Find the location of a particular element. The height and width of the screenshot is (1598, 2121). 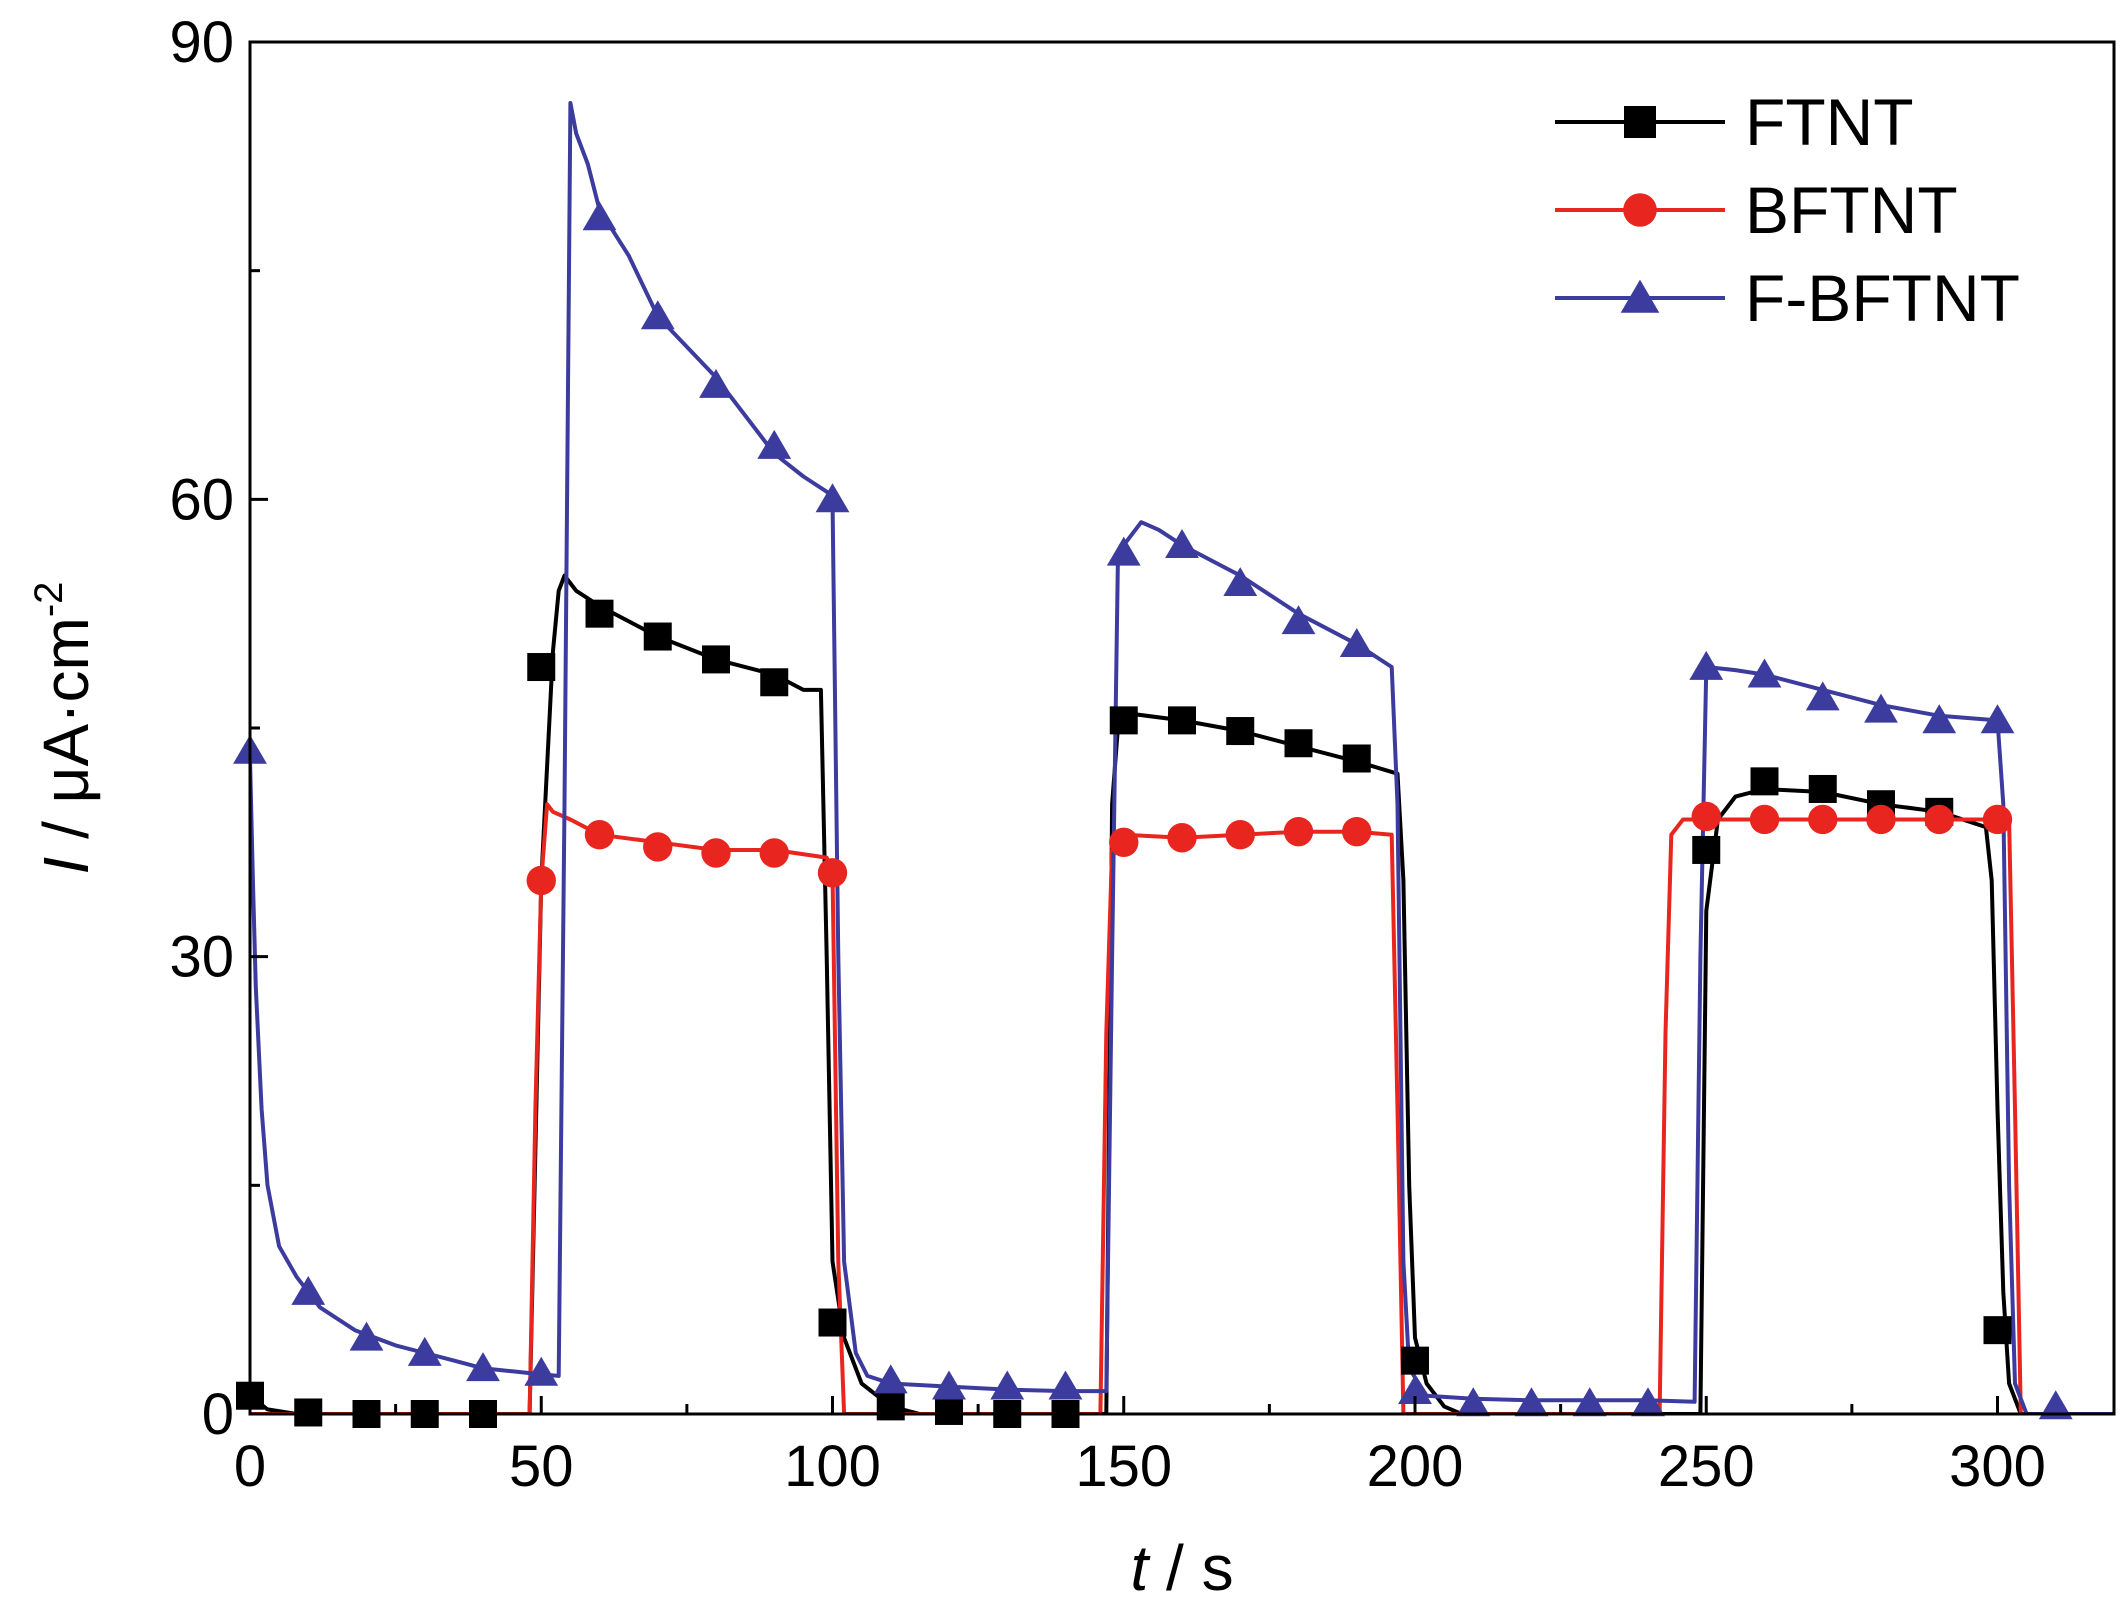

legend-marker-f-bftnt is located at coordinates (1640, 296).